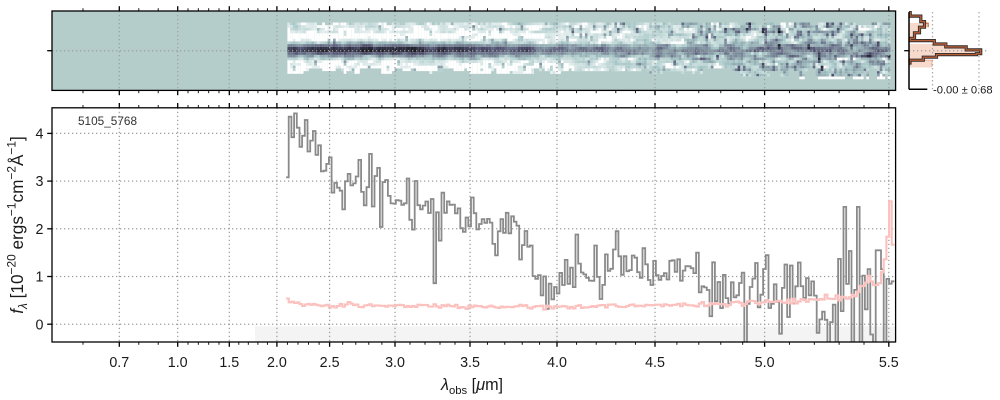  I want to click on svg-text: 3.5, so click(470, 363).